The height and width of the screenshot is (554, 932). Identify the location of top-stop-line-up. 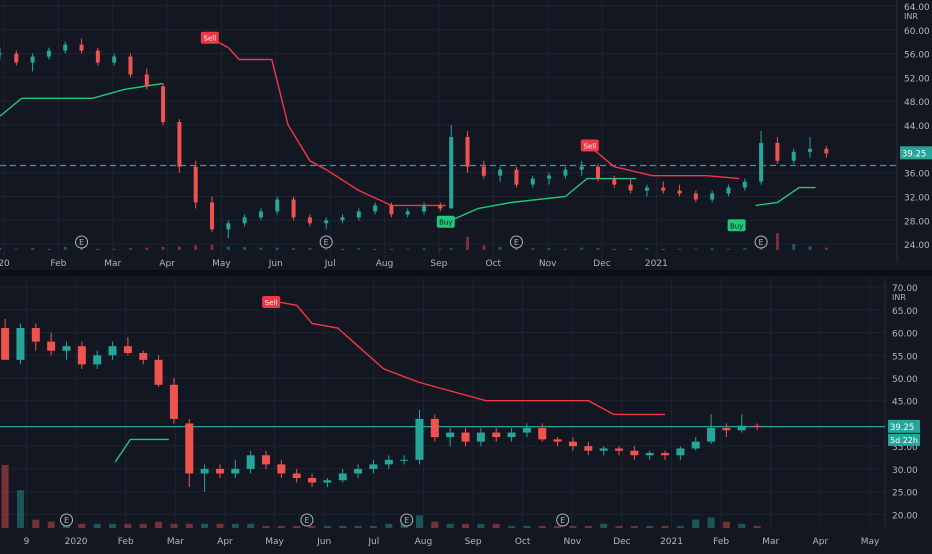
(543, 199).